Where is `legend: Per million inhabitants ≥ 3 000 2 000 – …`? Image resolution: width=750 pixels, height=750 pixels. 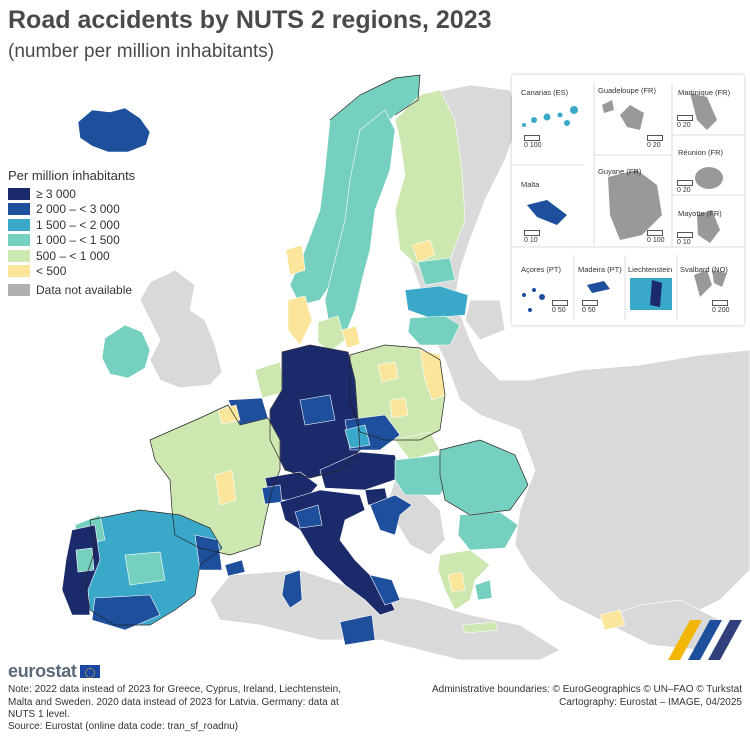 legend: Per million inhabitants ≥ 3 000 2 000 – … is located at coordinates (93, 232).